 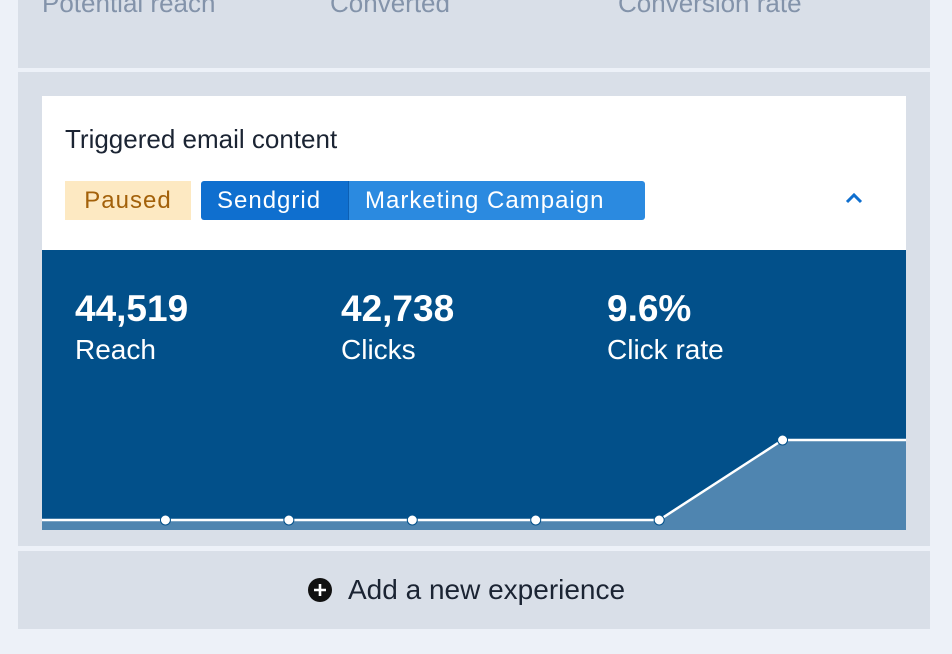 I want to click on add-button: Add a new experience, so click(x=487, y=589).